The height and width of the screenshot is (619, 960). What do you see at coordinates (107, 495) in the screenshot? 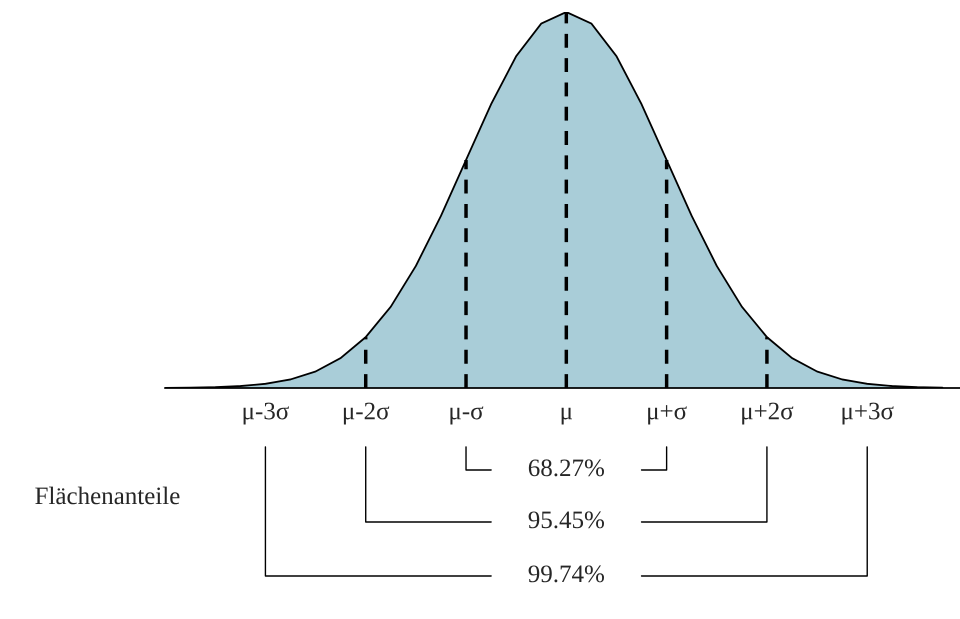
I see `text: Flächenanteile` at bounding box center [107, 495].